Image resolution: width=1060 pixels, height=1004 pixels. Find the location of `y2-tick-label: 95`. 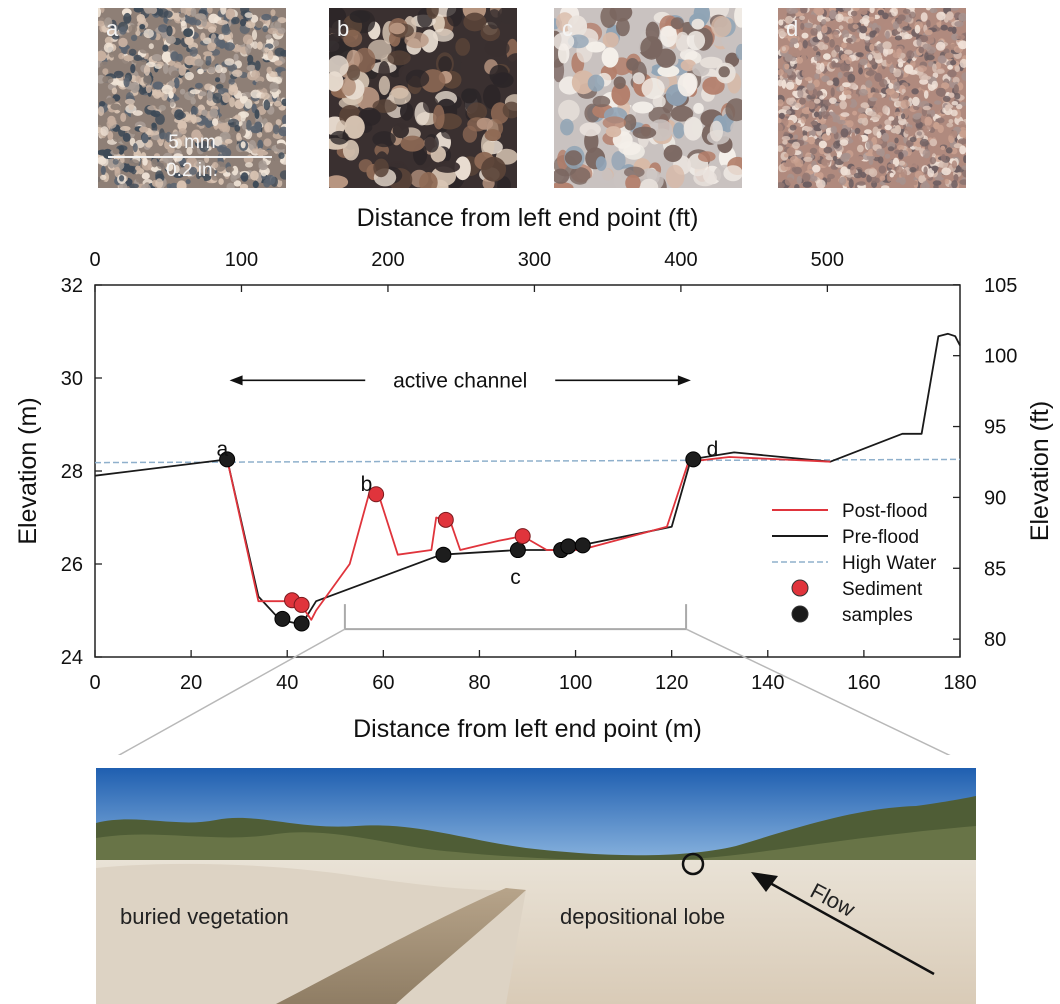

y2-tick-label: 95 is located at coordinates (995, 428).